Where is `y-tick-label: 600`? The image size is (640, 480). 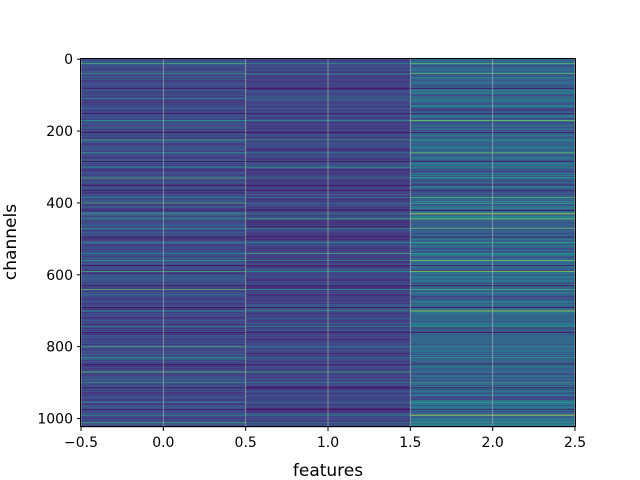 y-tick-label: 600 is located at coordinates (59, 276).